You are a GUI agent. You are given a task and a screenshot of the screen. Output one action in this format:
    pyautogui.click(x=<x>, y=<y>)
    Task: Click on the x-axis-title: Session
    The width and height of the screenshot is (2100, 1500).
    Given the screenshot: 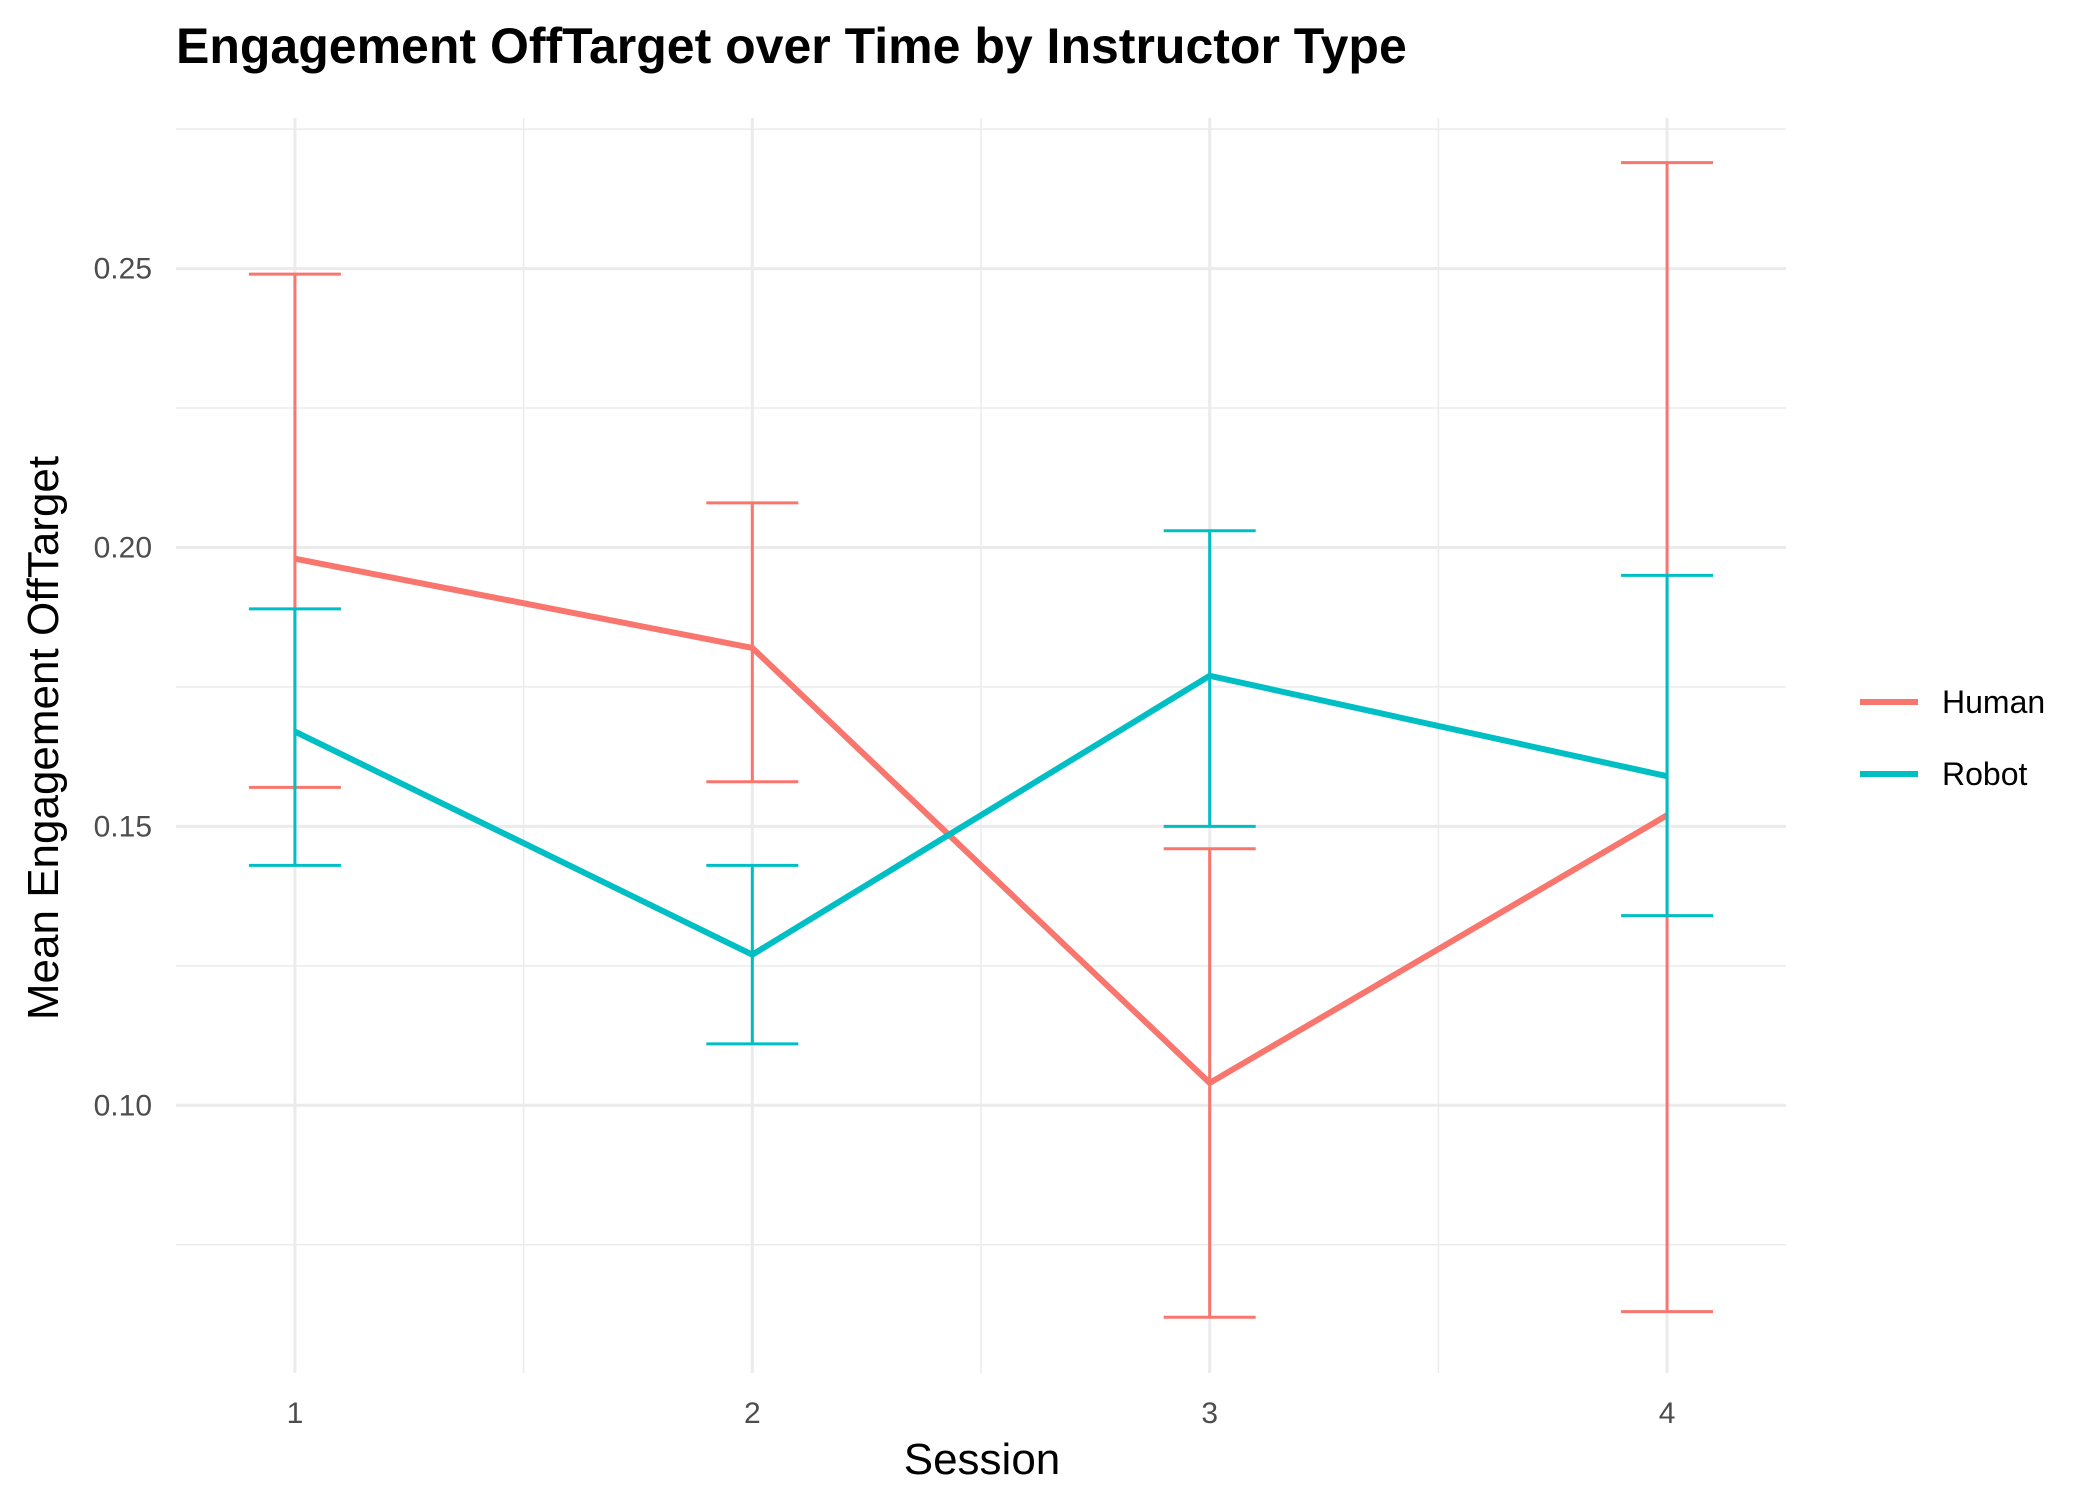 What is the action you would take?
    pyautogui.click(x=982, y=1459)
    